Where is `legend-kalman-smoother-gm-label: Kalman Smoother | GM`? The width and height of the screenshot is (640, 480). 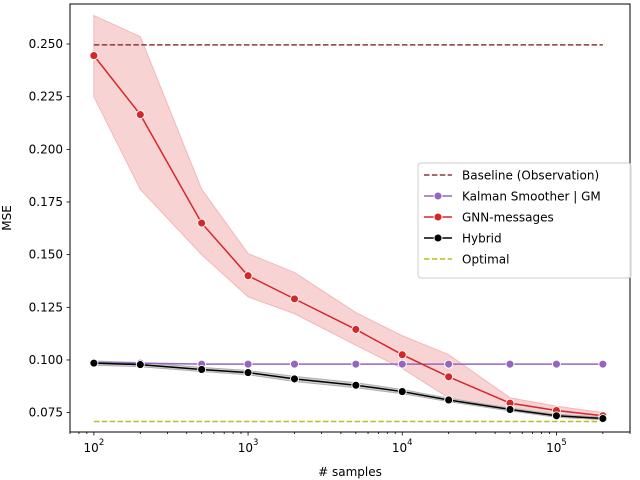
legend-kalman-smoother-gm-label: Kalman Smoother | GM is located at coordinates (531, 197).